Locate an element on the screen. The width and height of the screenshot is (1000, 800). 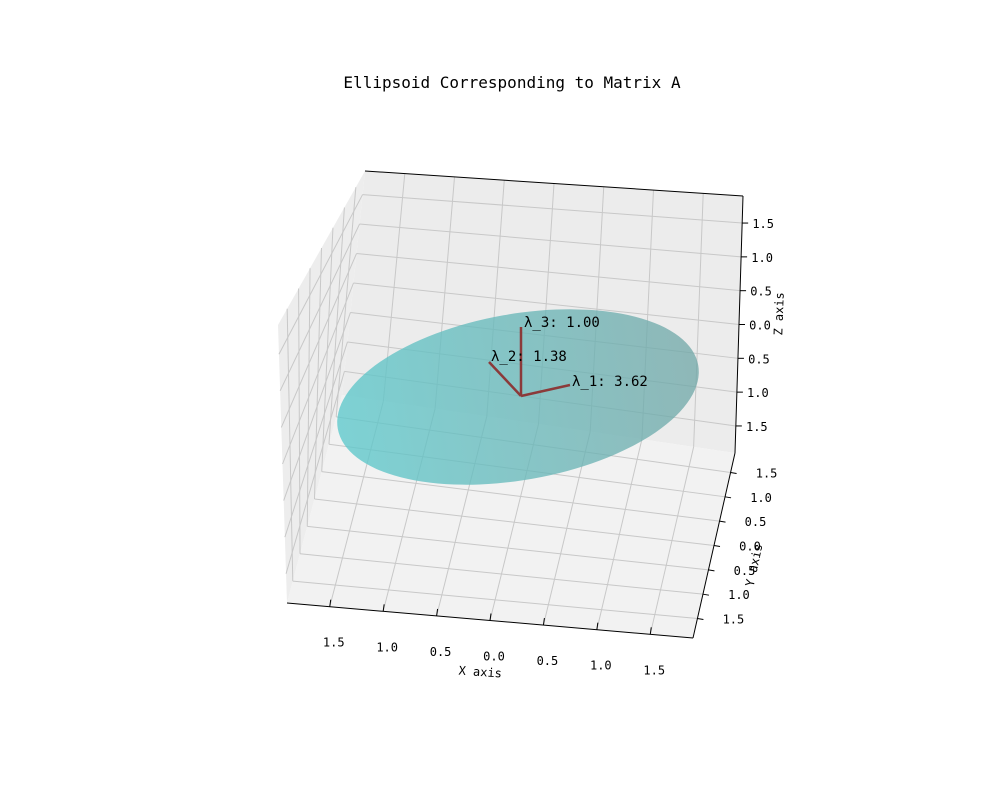
y-tick-label: 0.0 is located at coordinates (750, 547).